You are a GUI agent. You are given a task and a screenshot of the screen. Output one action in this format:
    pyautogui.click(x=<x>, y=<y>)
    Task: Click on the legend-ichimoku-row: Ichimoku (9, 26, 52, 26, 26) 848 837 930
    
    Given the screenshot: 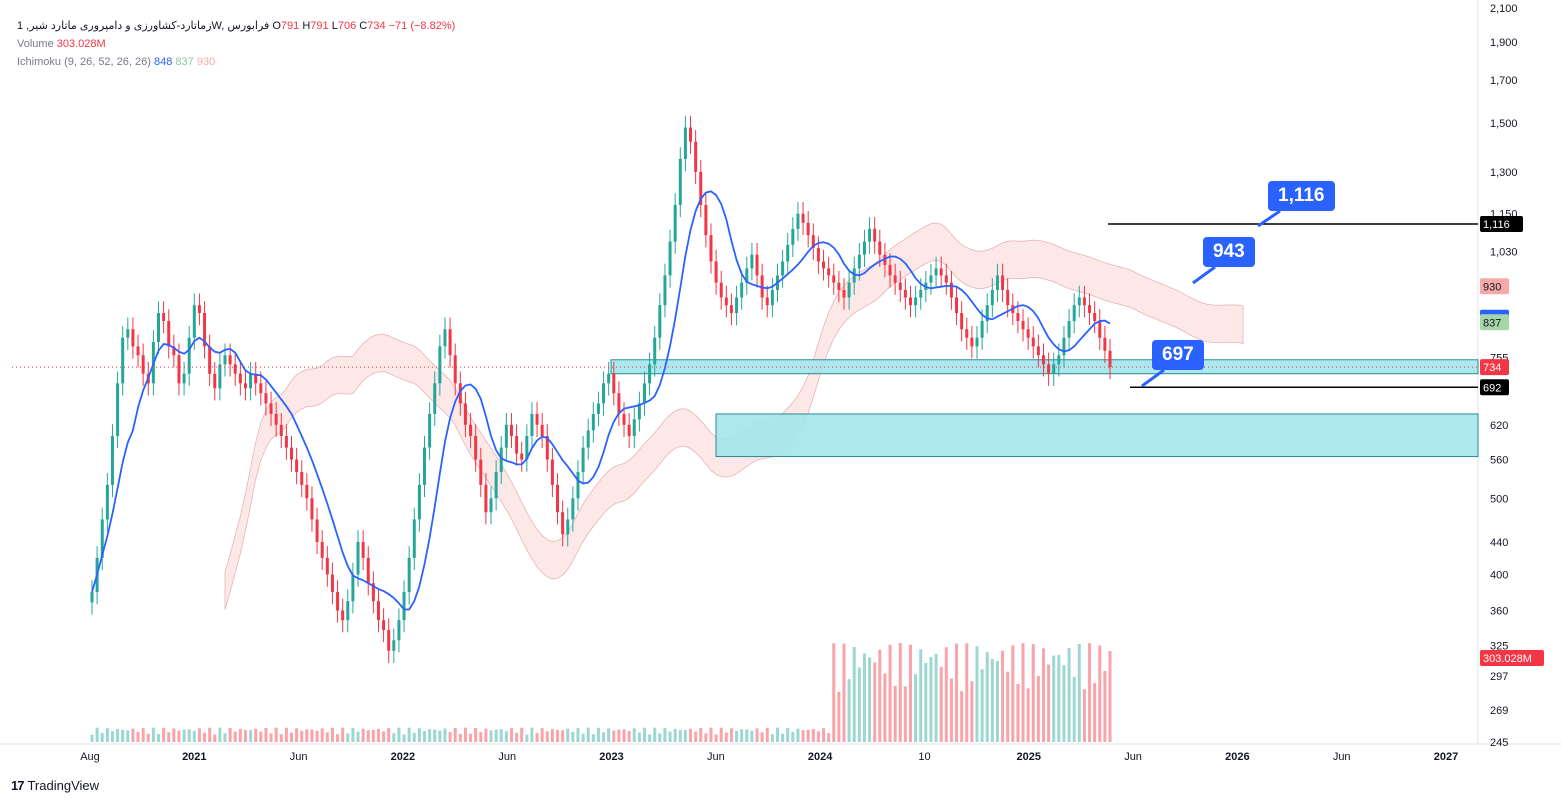 What is the action you would take?
    pyautogui.click(x=236, y=62)
    